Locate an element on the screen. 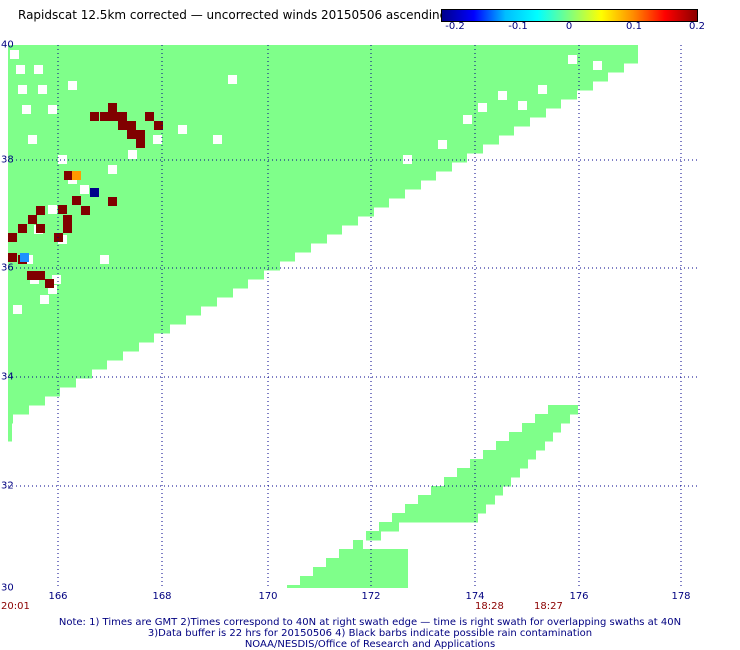 This screenshot has height=650, width=740. colorbar-label: 0 is located at coordinates (569, 26).